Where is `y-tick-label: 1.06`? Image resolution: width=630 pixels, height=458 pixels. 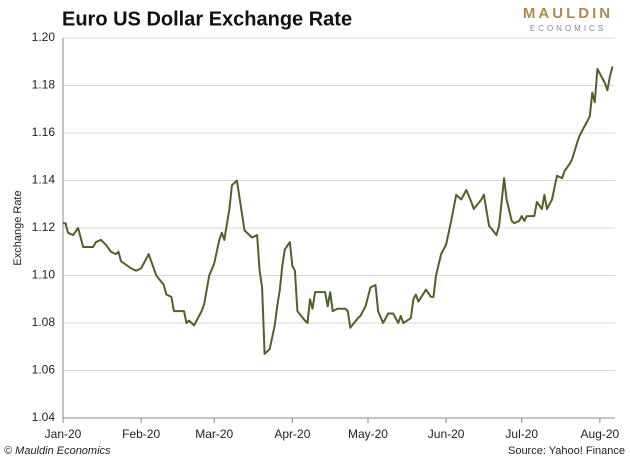
y-tick-label: 1.06 is located at coordinates (44, 370).